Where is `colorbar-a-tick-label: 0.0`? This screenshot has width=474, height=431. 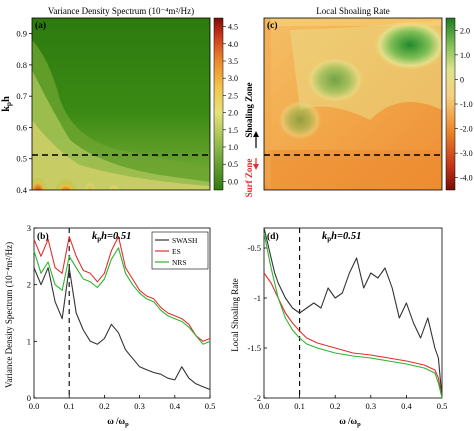 colorbar-a-tick-label: 0.0 is located at coordinates (233, 181).